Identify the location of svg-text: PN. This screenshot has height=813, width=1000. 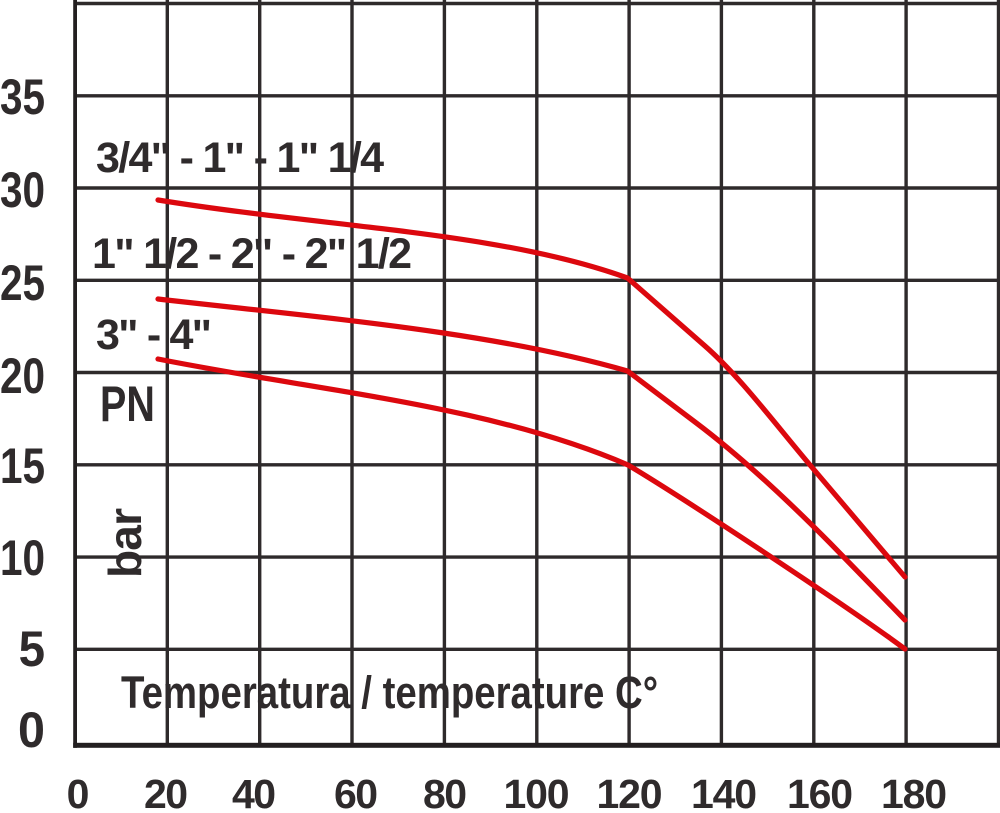
(127, 404).